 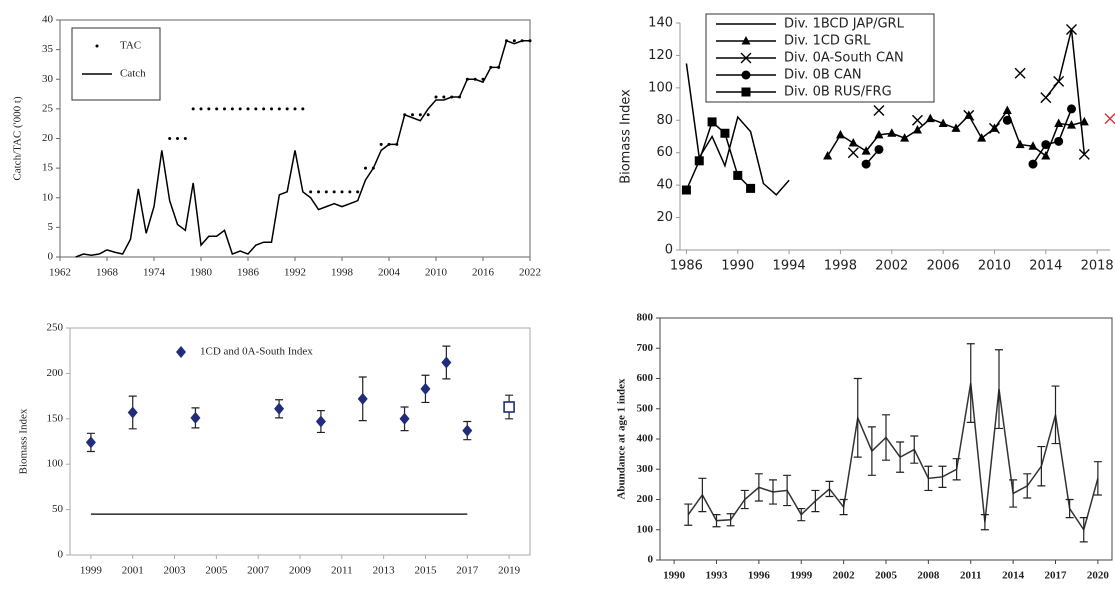 What do you see at coordinates (530, 273) in the screenshot?
I see `x-tick-label: 2022` at bounding box center [530, 273].